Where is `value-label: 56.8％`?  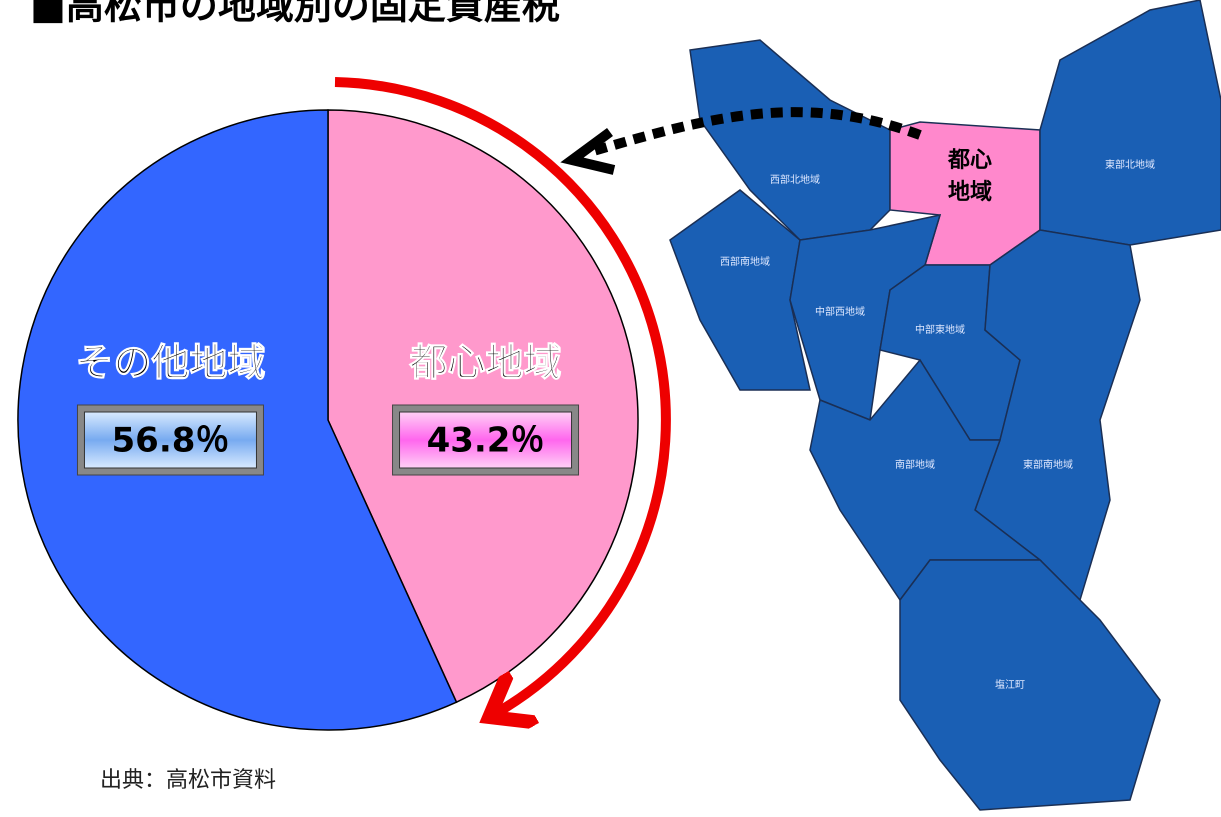 value-label: 56.8％ is located at coordinates (171, 441).